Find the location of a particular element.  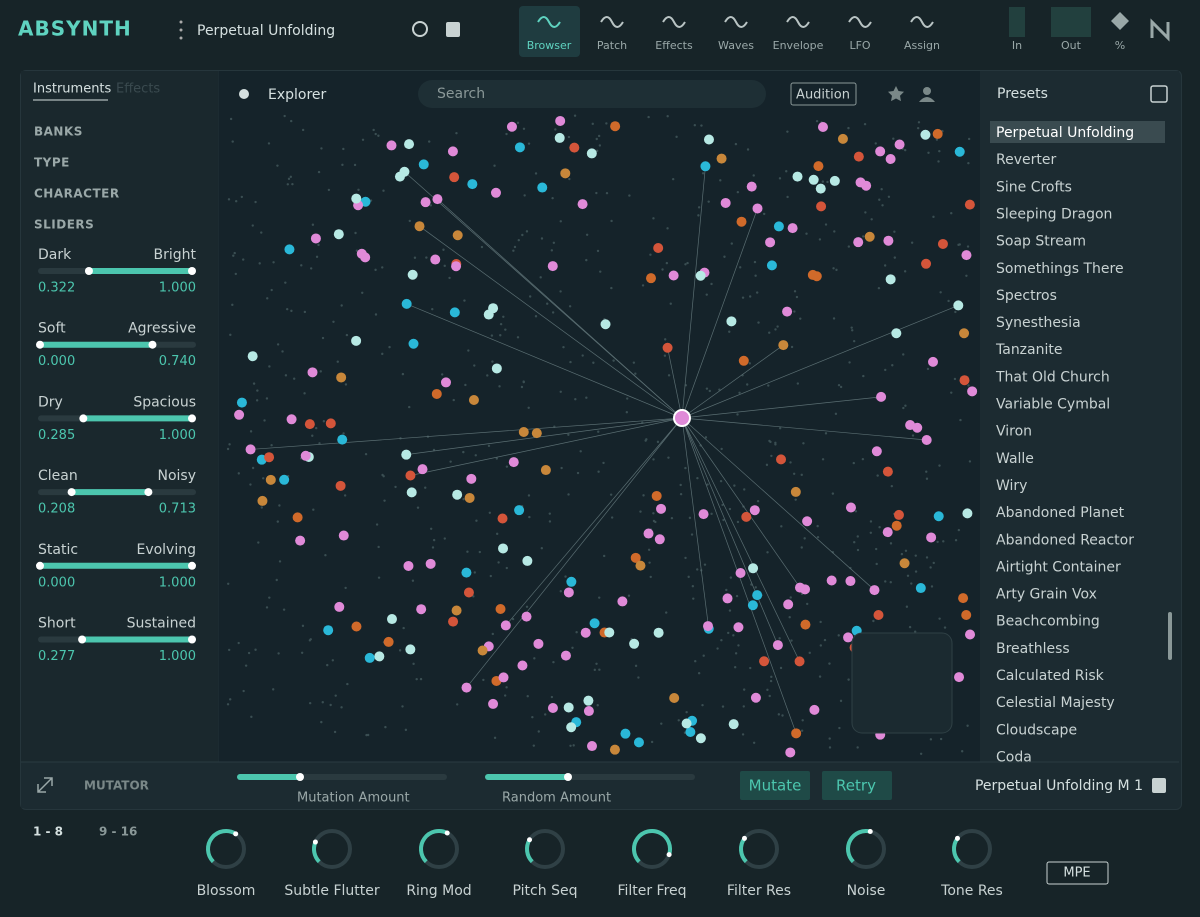

tab-label: Assign is located at coordinates (922, 45).